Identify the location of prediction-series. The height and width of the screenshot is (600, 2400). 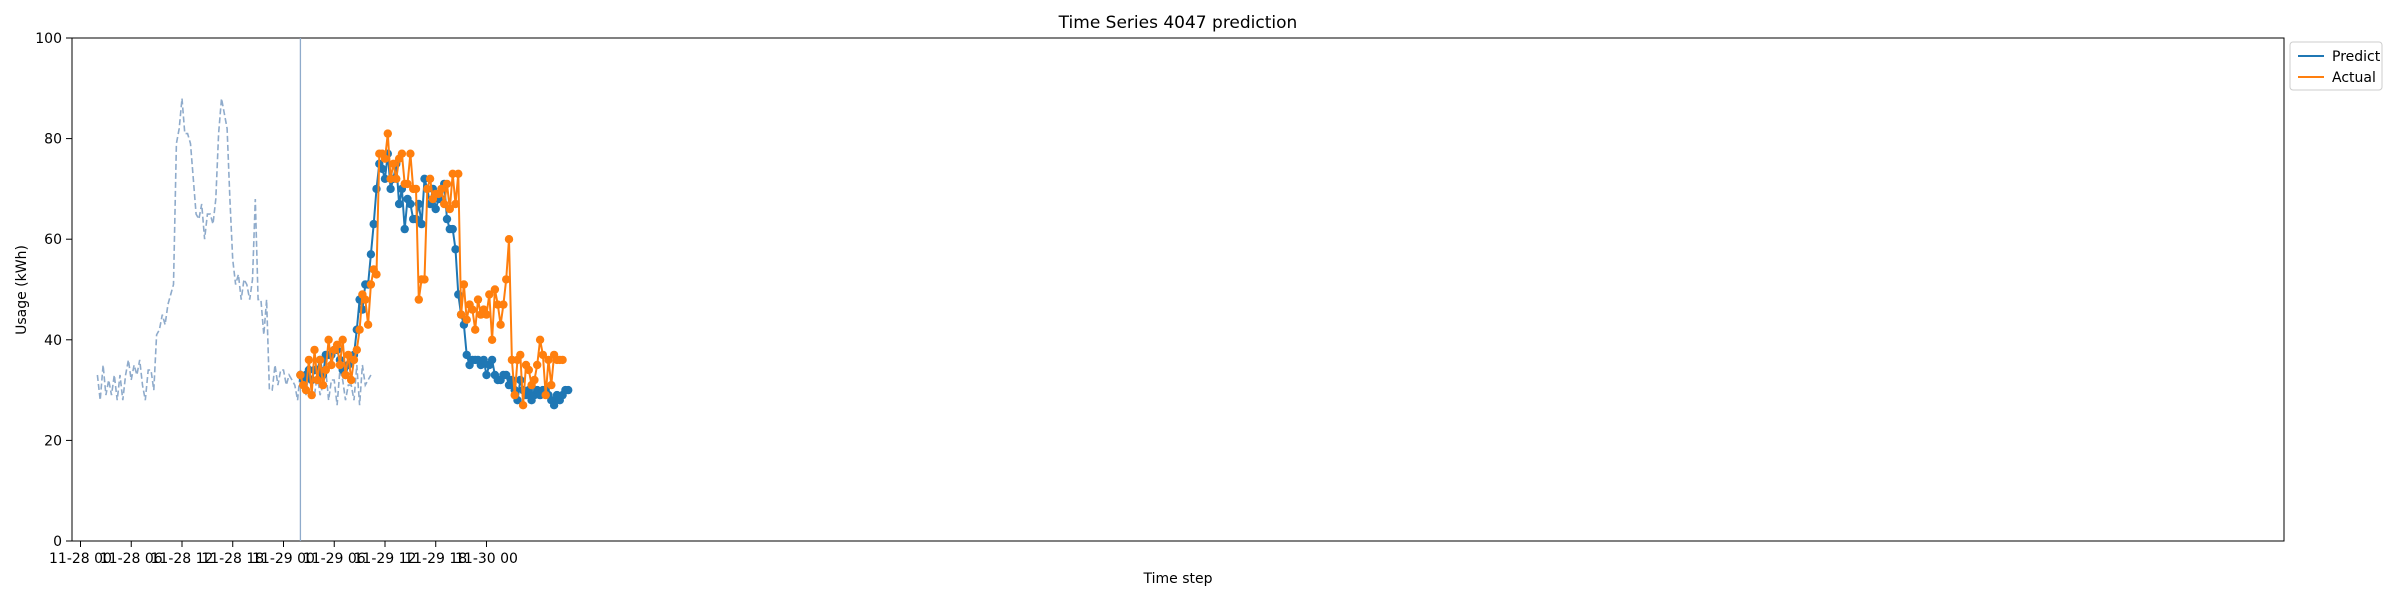
(434, 269).